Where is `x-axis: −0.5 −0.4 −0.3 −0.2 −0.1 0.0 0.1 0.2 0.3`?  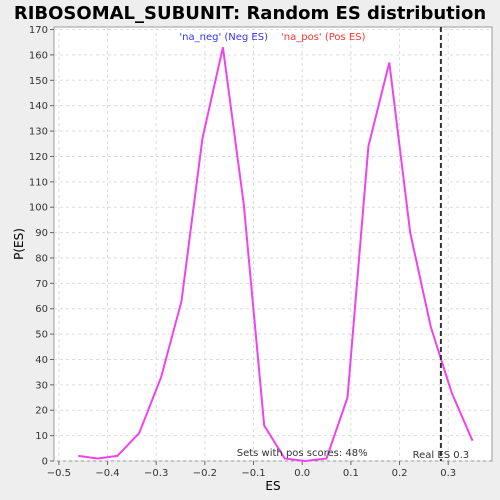 x-axis: −0.5 −0.4 −0.3 −0.2 −0.1 0.0 0.1 0.2 0.3 is located at coordinates (251, 470).